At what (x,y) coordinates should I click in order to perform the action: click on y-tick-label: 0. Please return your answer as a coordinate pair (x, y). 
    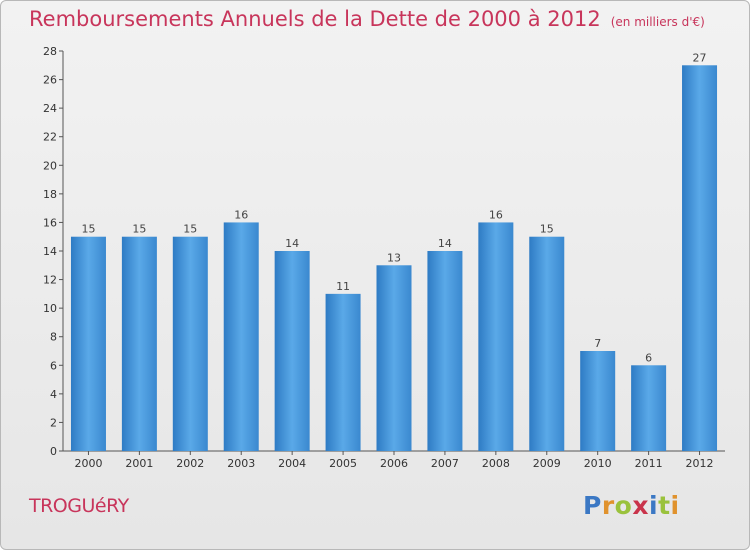
    Looking at the image, I should click on (53, 451).